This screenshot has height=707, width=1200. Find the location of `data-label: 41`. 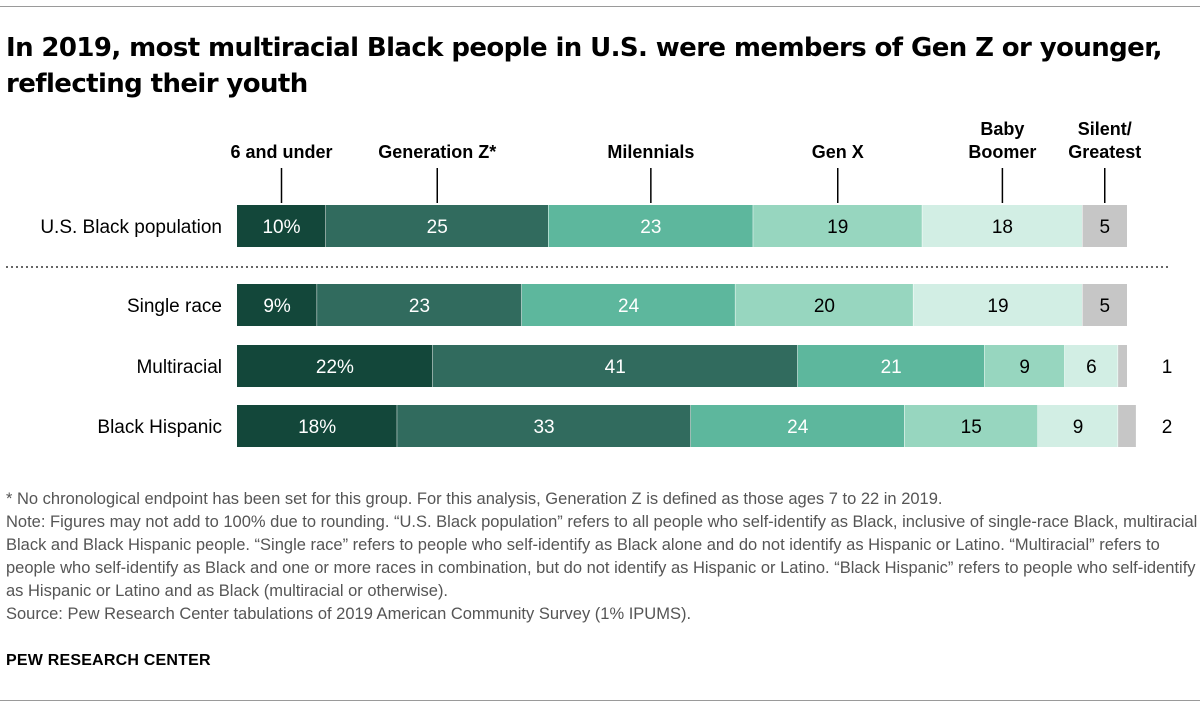

data-label: 41 is located at coordinates (615, 367).